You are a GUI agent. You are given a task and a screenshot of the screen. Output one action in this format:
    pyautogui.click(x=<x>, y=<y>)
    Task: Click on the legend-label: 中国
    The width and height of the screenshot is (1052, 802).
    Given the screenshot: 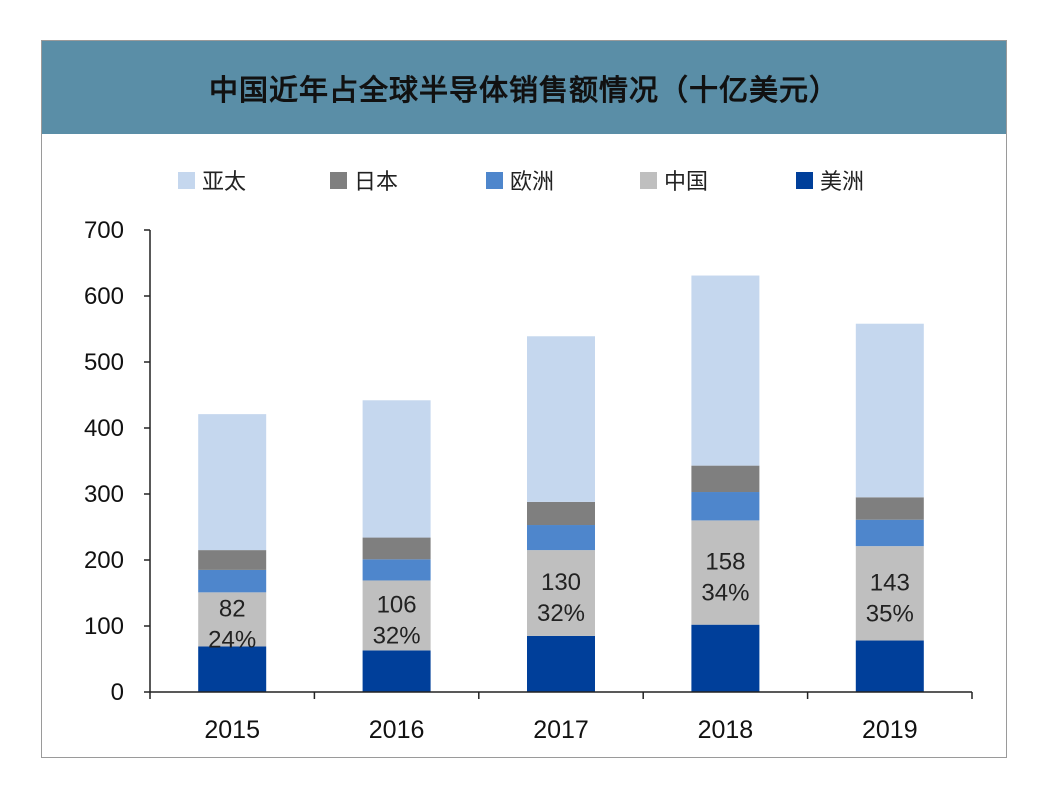 What is the action you would take?
    pyautogui.click(x=686, y=182)
    